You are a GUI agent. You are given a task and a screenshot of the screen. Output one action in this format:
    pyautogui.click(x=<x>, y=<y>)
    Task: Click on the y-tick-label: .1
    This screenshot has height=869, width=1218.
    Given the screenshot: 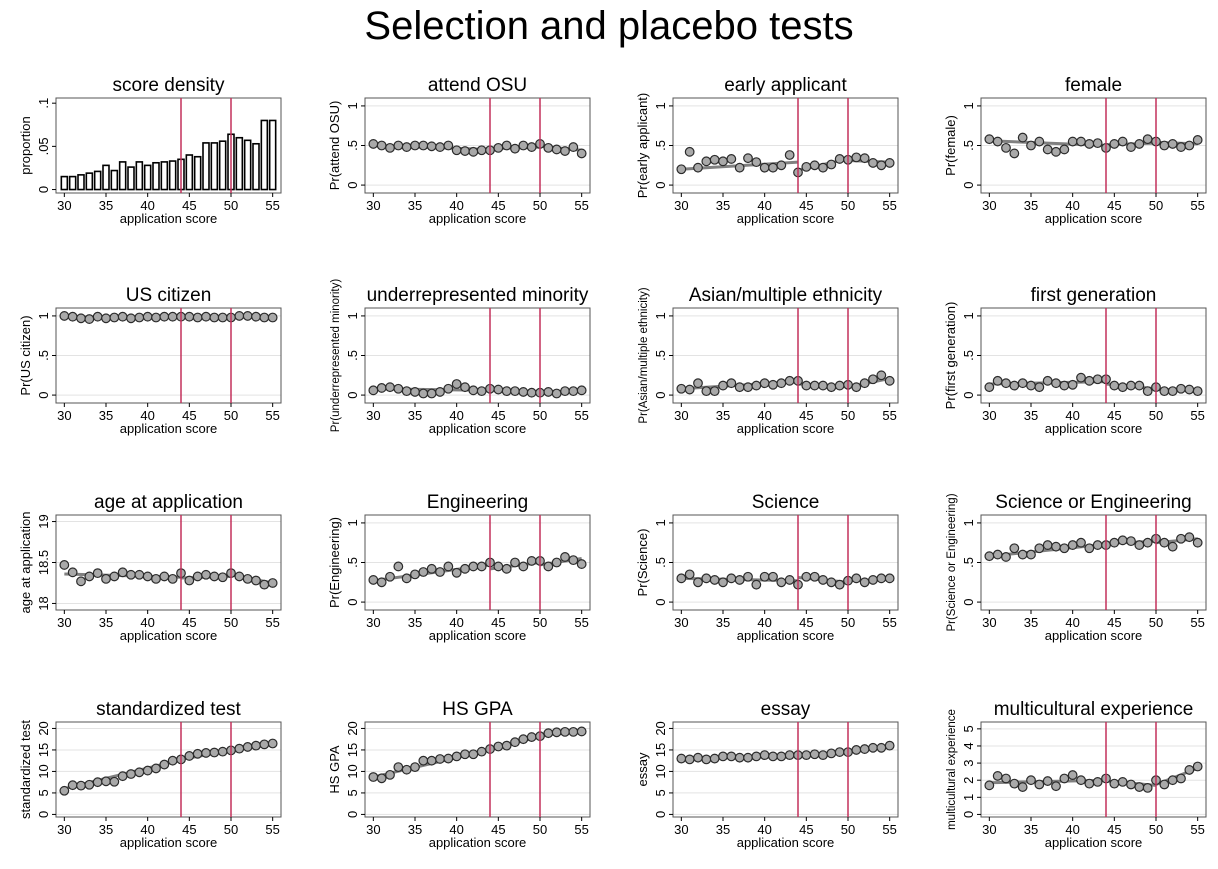 What is the action you would take?
    pyautogui.click(x=43, y=103)
    